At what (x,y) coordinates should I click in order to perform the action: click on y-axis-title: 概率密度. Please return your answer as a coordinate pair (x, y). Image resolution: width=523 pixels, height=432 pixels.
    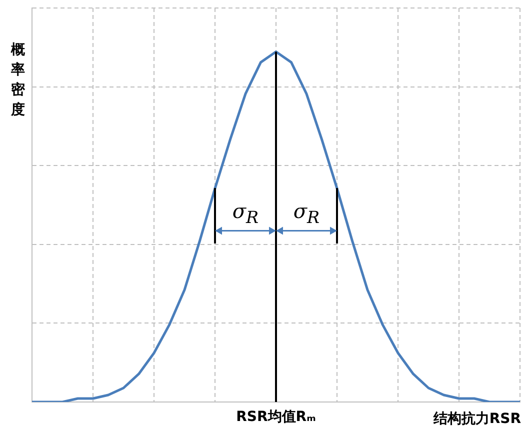
    Looking at the image, I should click on (18, 80).